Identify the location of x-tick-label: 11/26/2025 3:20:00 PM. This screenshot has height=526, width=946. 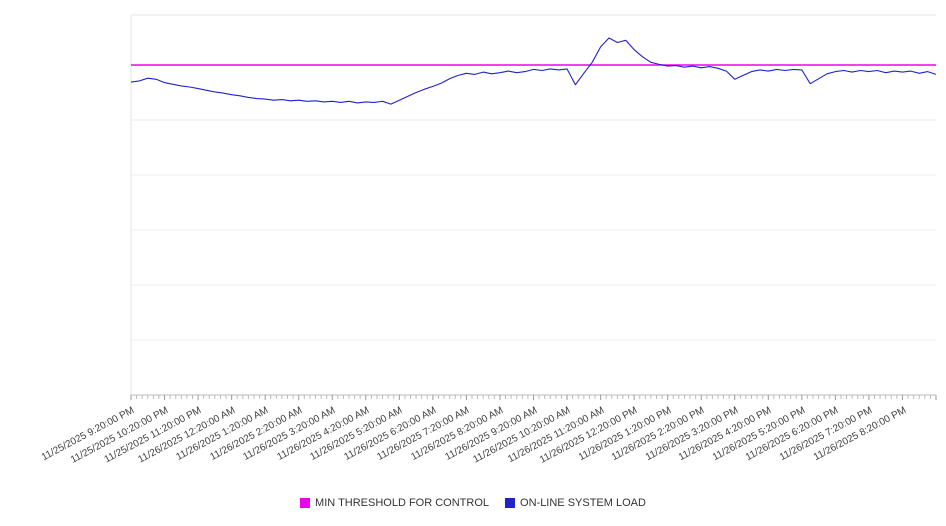
(691, 434).